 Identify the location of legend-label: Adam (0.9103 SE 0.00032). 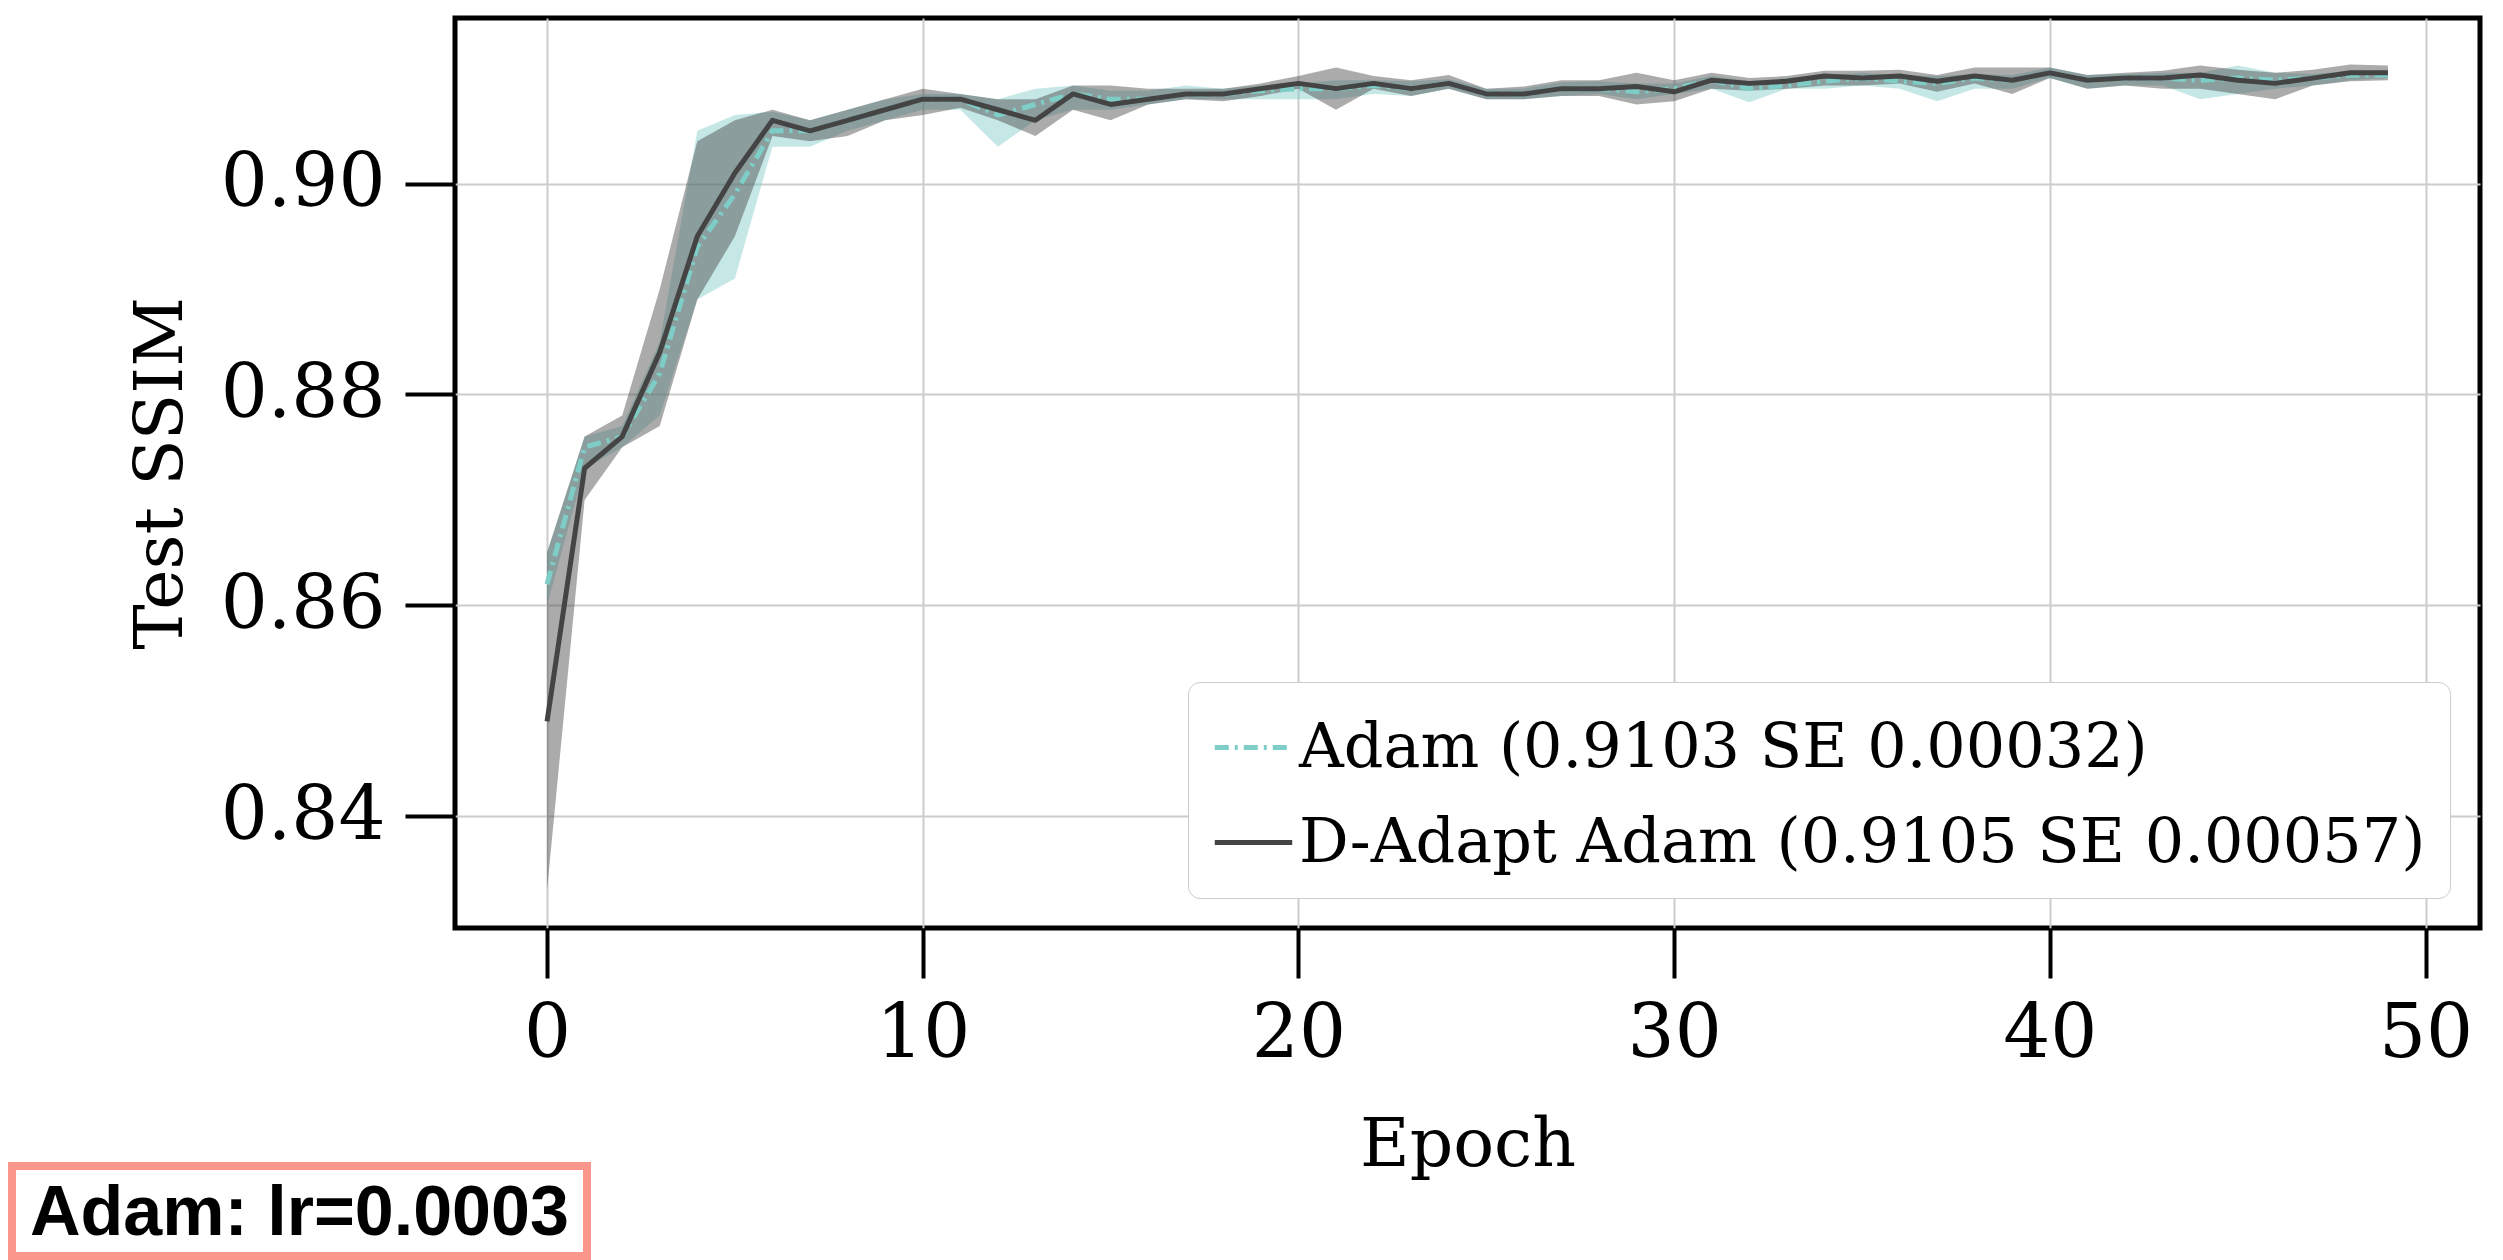
(1723, 745).